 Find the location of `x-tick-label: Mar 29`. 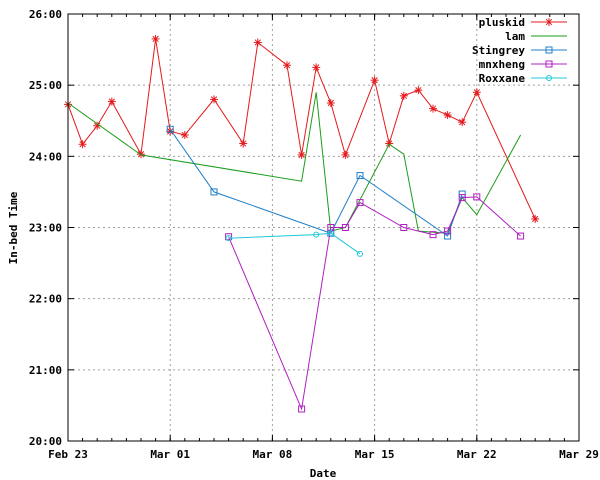

x-tick-label: Mar 29 is located at coordinates (579, 454).